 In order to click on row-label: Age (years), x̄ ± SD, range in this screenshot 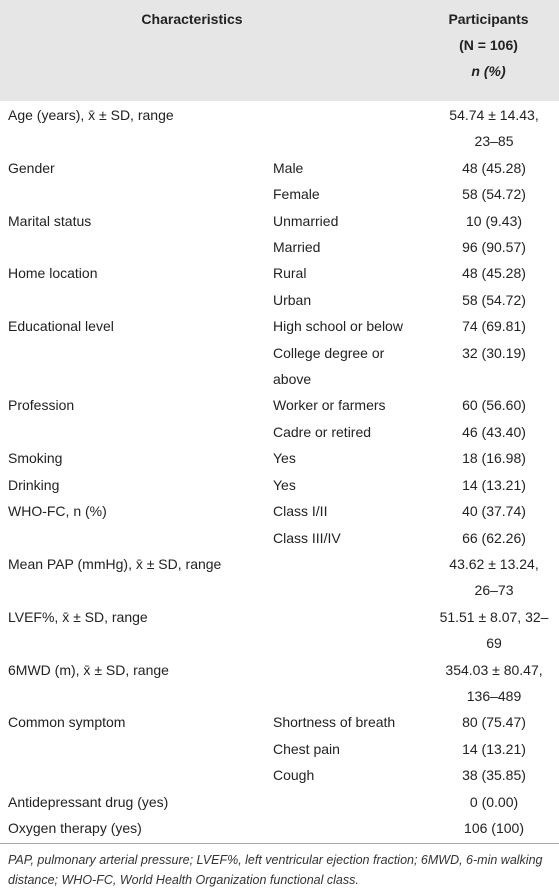, I will do `click(91, 115)`.